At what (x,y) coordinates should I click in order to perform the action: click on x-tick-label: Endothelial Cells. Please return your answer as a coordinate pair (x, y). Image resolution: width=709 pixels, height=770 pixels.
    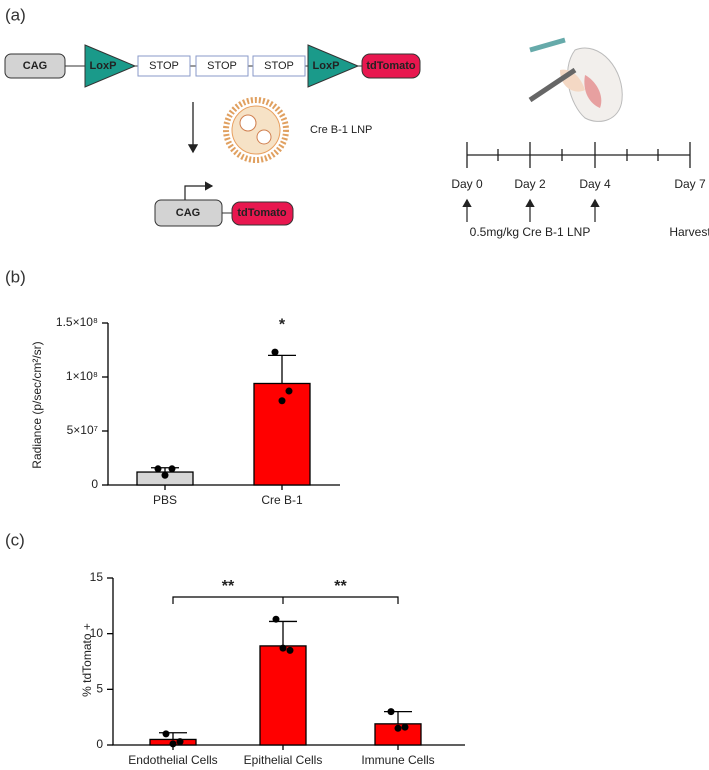
    Looking at the image, I should click on (172, 760).